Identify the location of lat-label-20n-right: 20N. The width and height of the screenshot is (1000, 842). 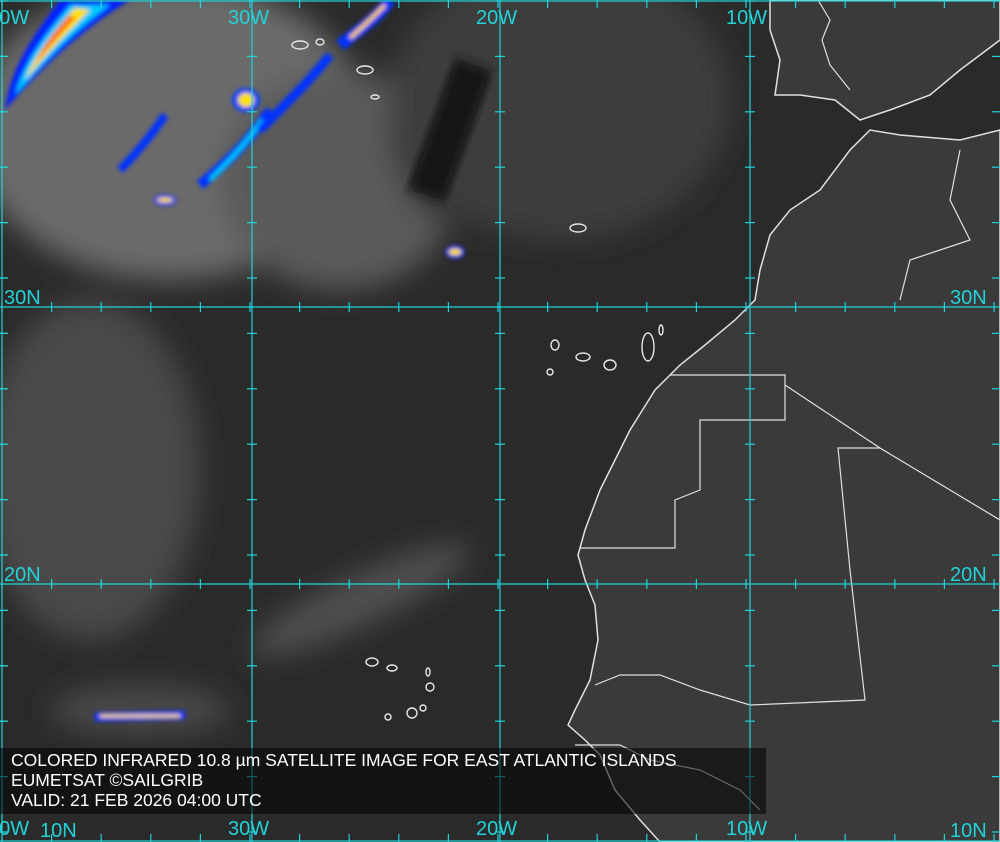
(968, 575).